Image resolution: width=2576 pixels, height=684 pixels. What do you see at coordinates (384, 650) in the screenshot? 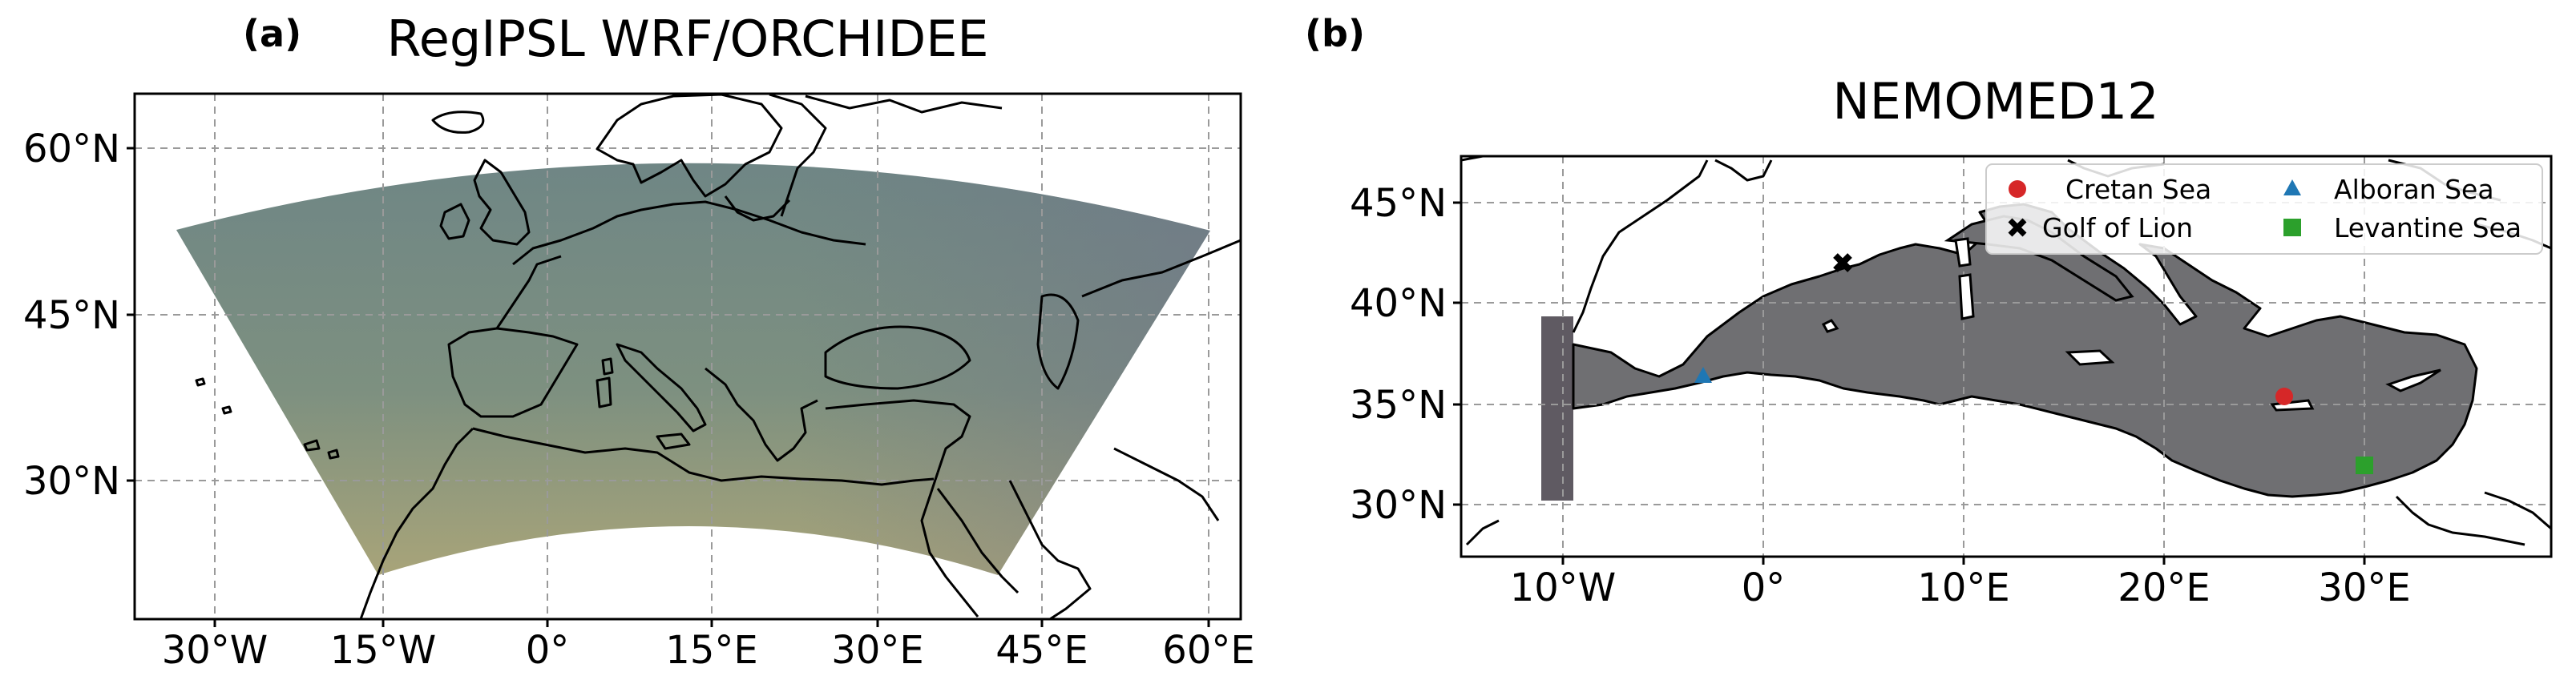
I see `panel-a-xtick: 15°W` at bounding box center [384, 650].